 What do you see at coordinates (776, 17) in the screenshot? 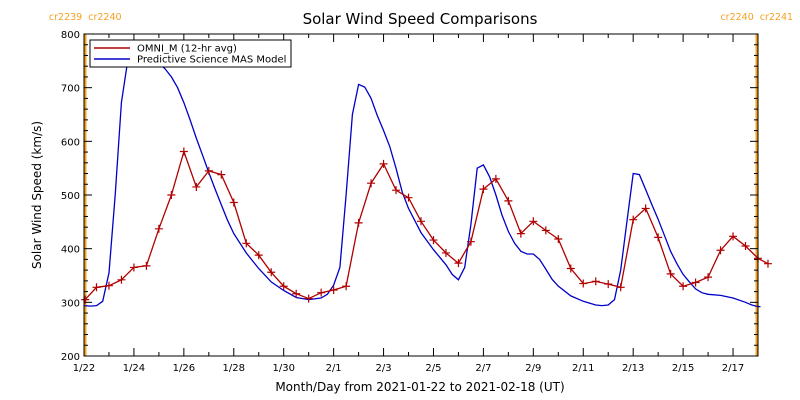
I see `carrington-label-right: cr2241` at bounding box center [776, 17].